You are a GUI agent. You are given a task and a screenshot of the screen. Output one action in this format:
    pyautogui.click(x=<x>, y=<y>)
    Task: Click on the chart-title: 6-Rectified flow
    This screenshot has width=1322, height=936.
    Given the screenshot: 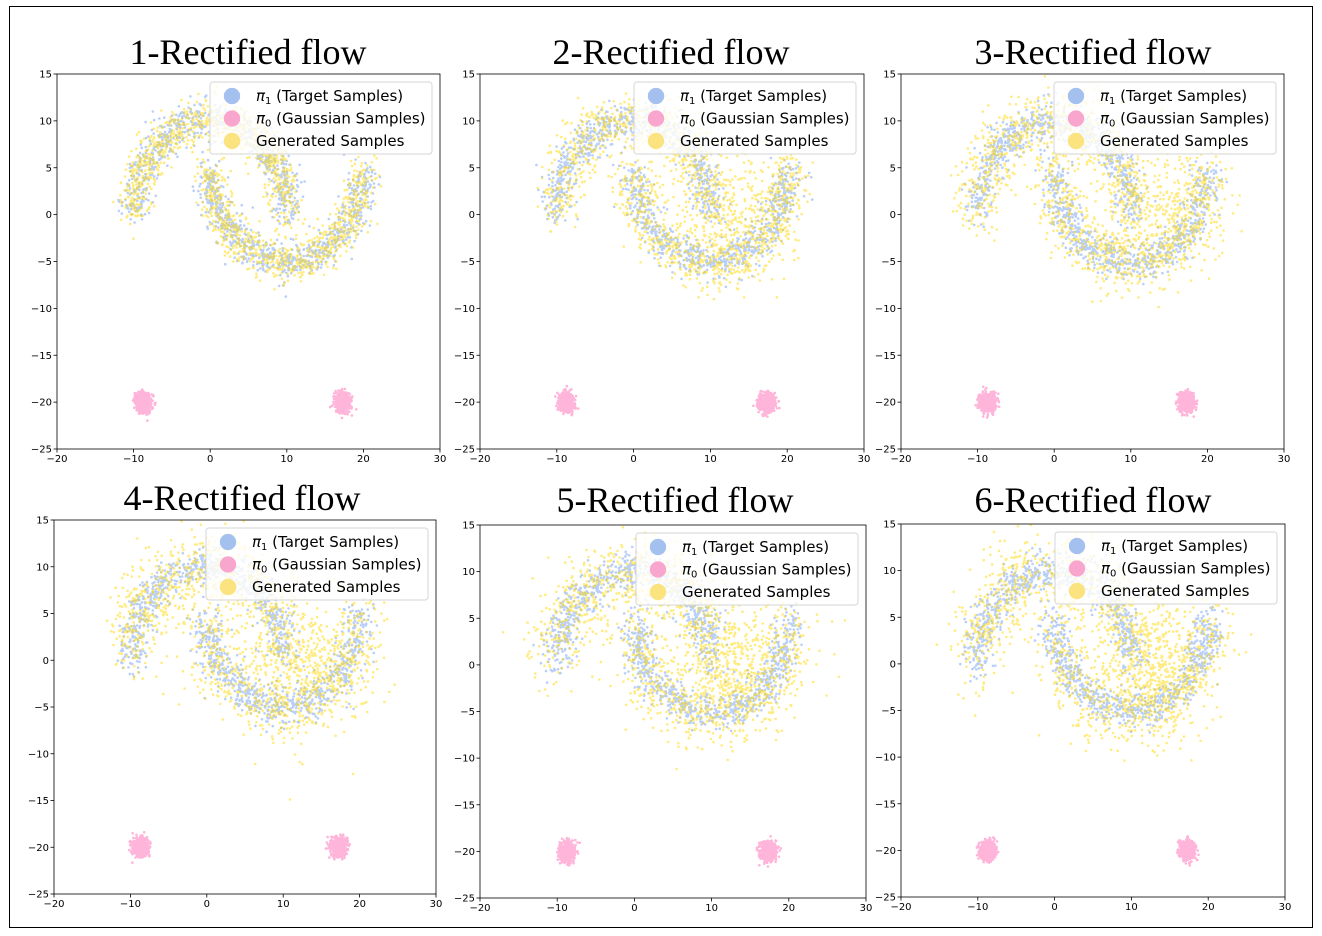 What is the action you would take?
    pyautogui.click(x=1093, y=500)
    